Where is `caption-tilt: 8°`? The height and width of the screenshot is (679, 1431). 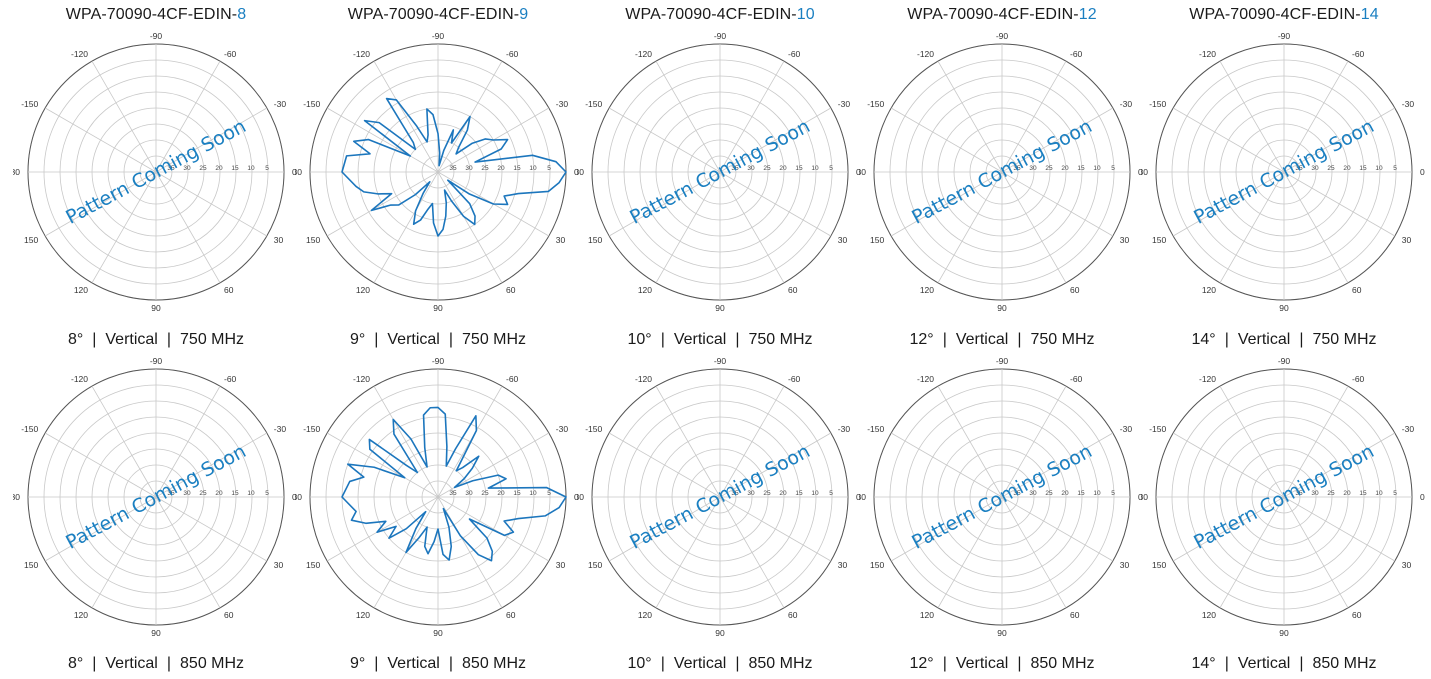
caption-tilt: 8° is located at coordinates (75, 339).